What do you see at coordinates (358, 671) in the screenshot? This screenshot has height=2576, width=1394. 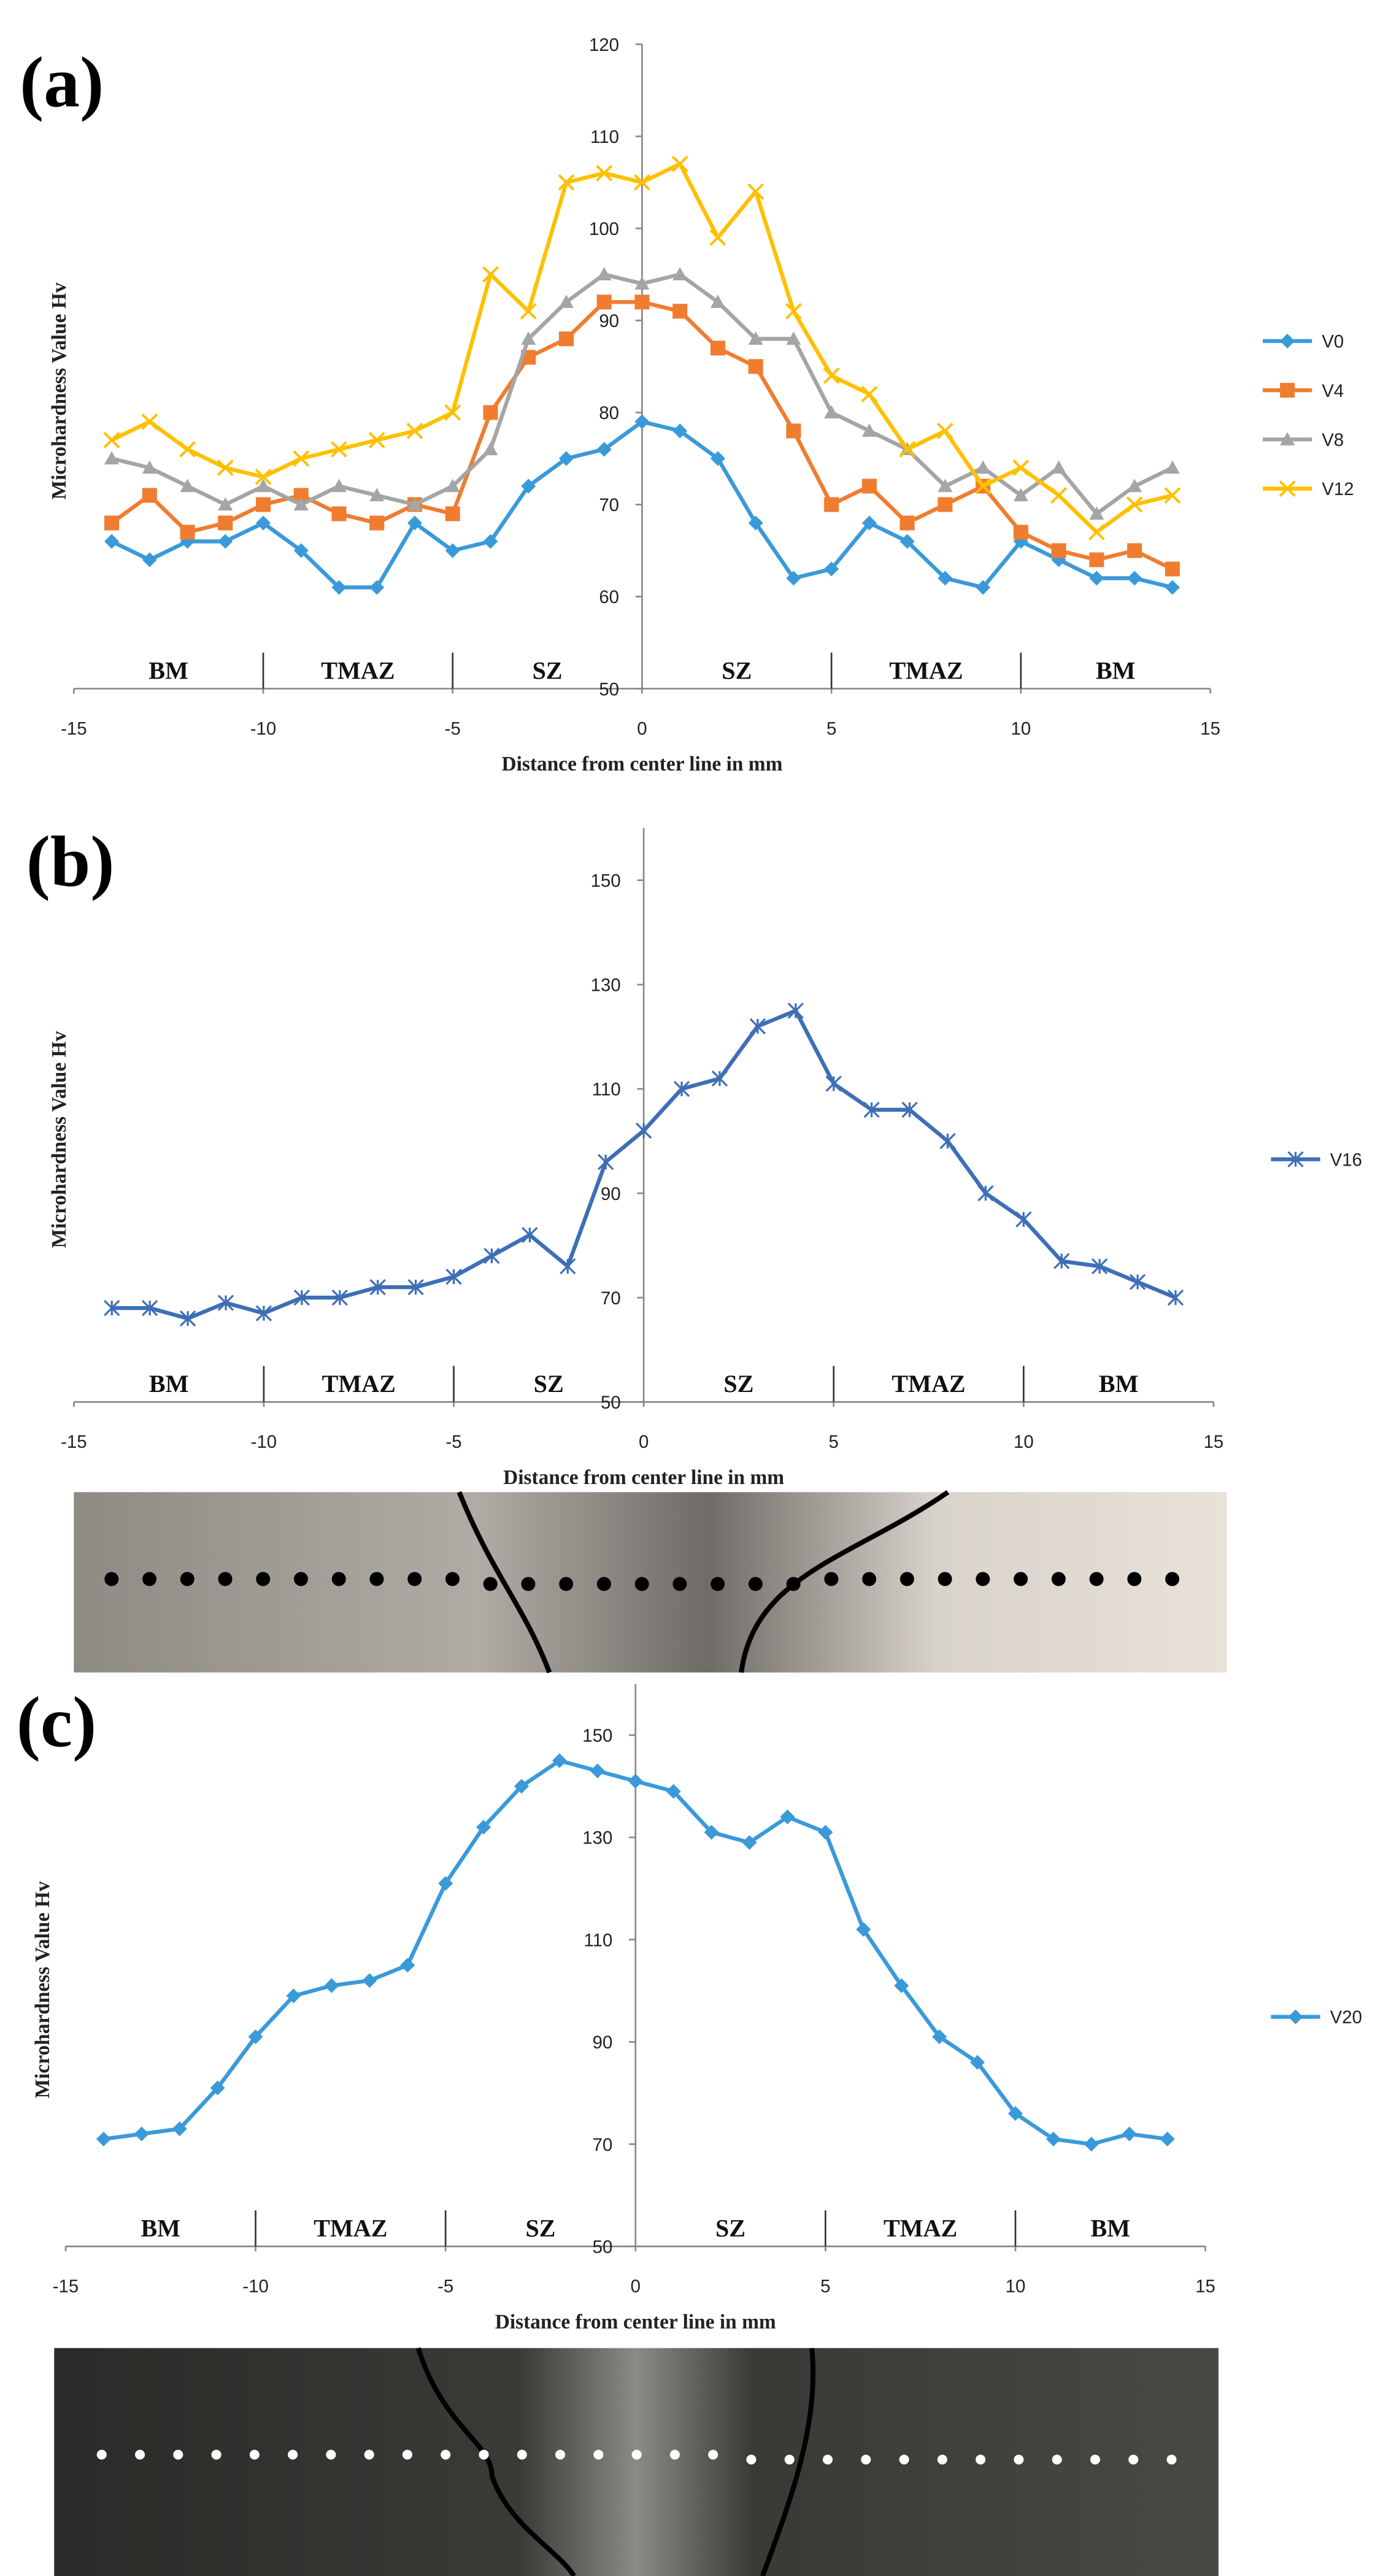 I see `zone-label: TMAZ` at bounding box center [358, 671].